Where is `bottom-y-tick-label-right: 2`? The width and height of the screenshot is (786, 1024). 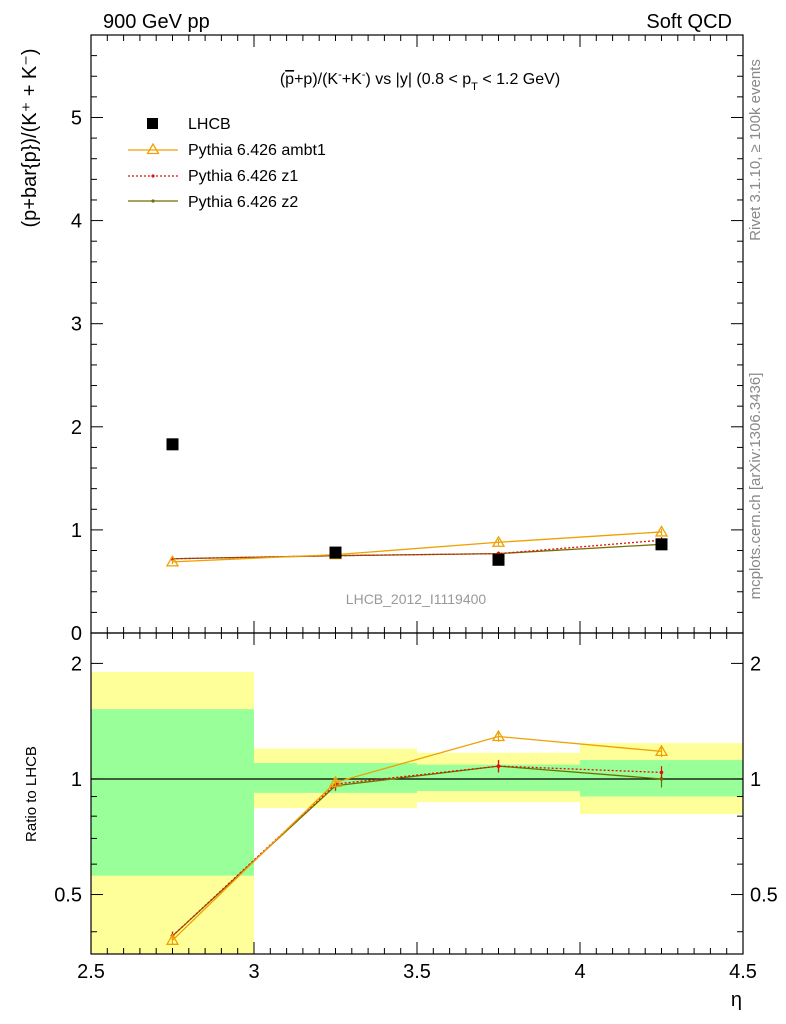
bottom-y-tick-label-right: 2 is located at coordinates (755, 664).